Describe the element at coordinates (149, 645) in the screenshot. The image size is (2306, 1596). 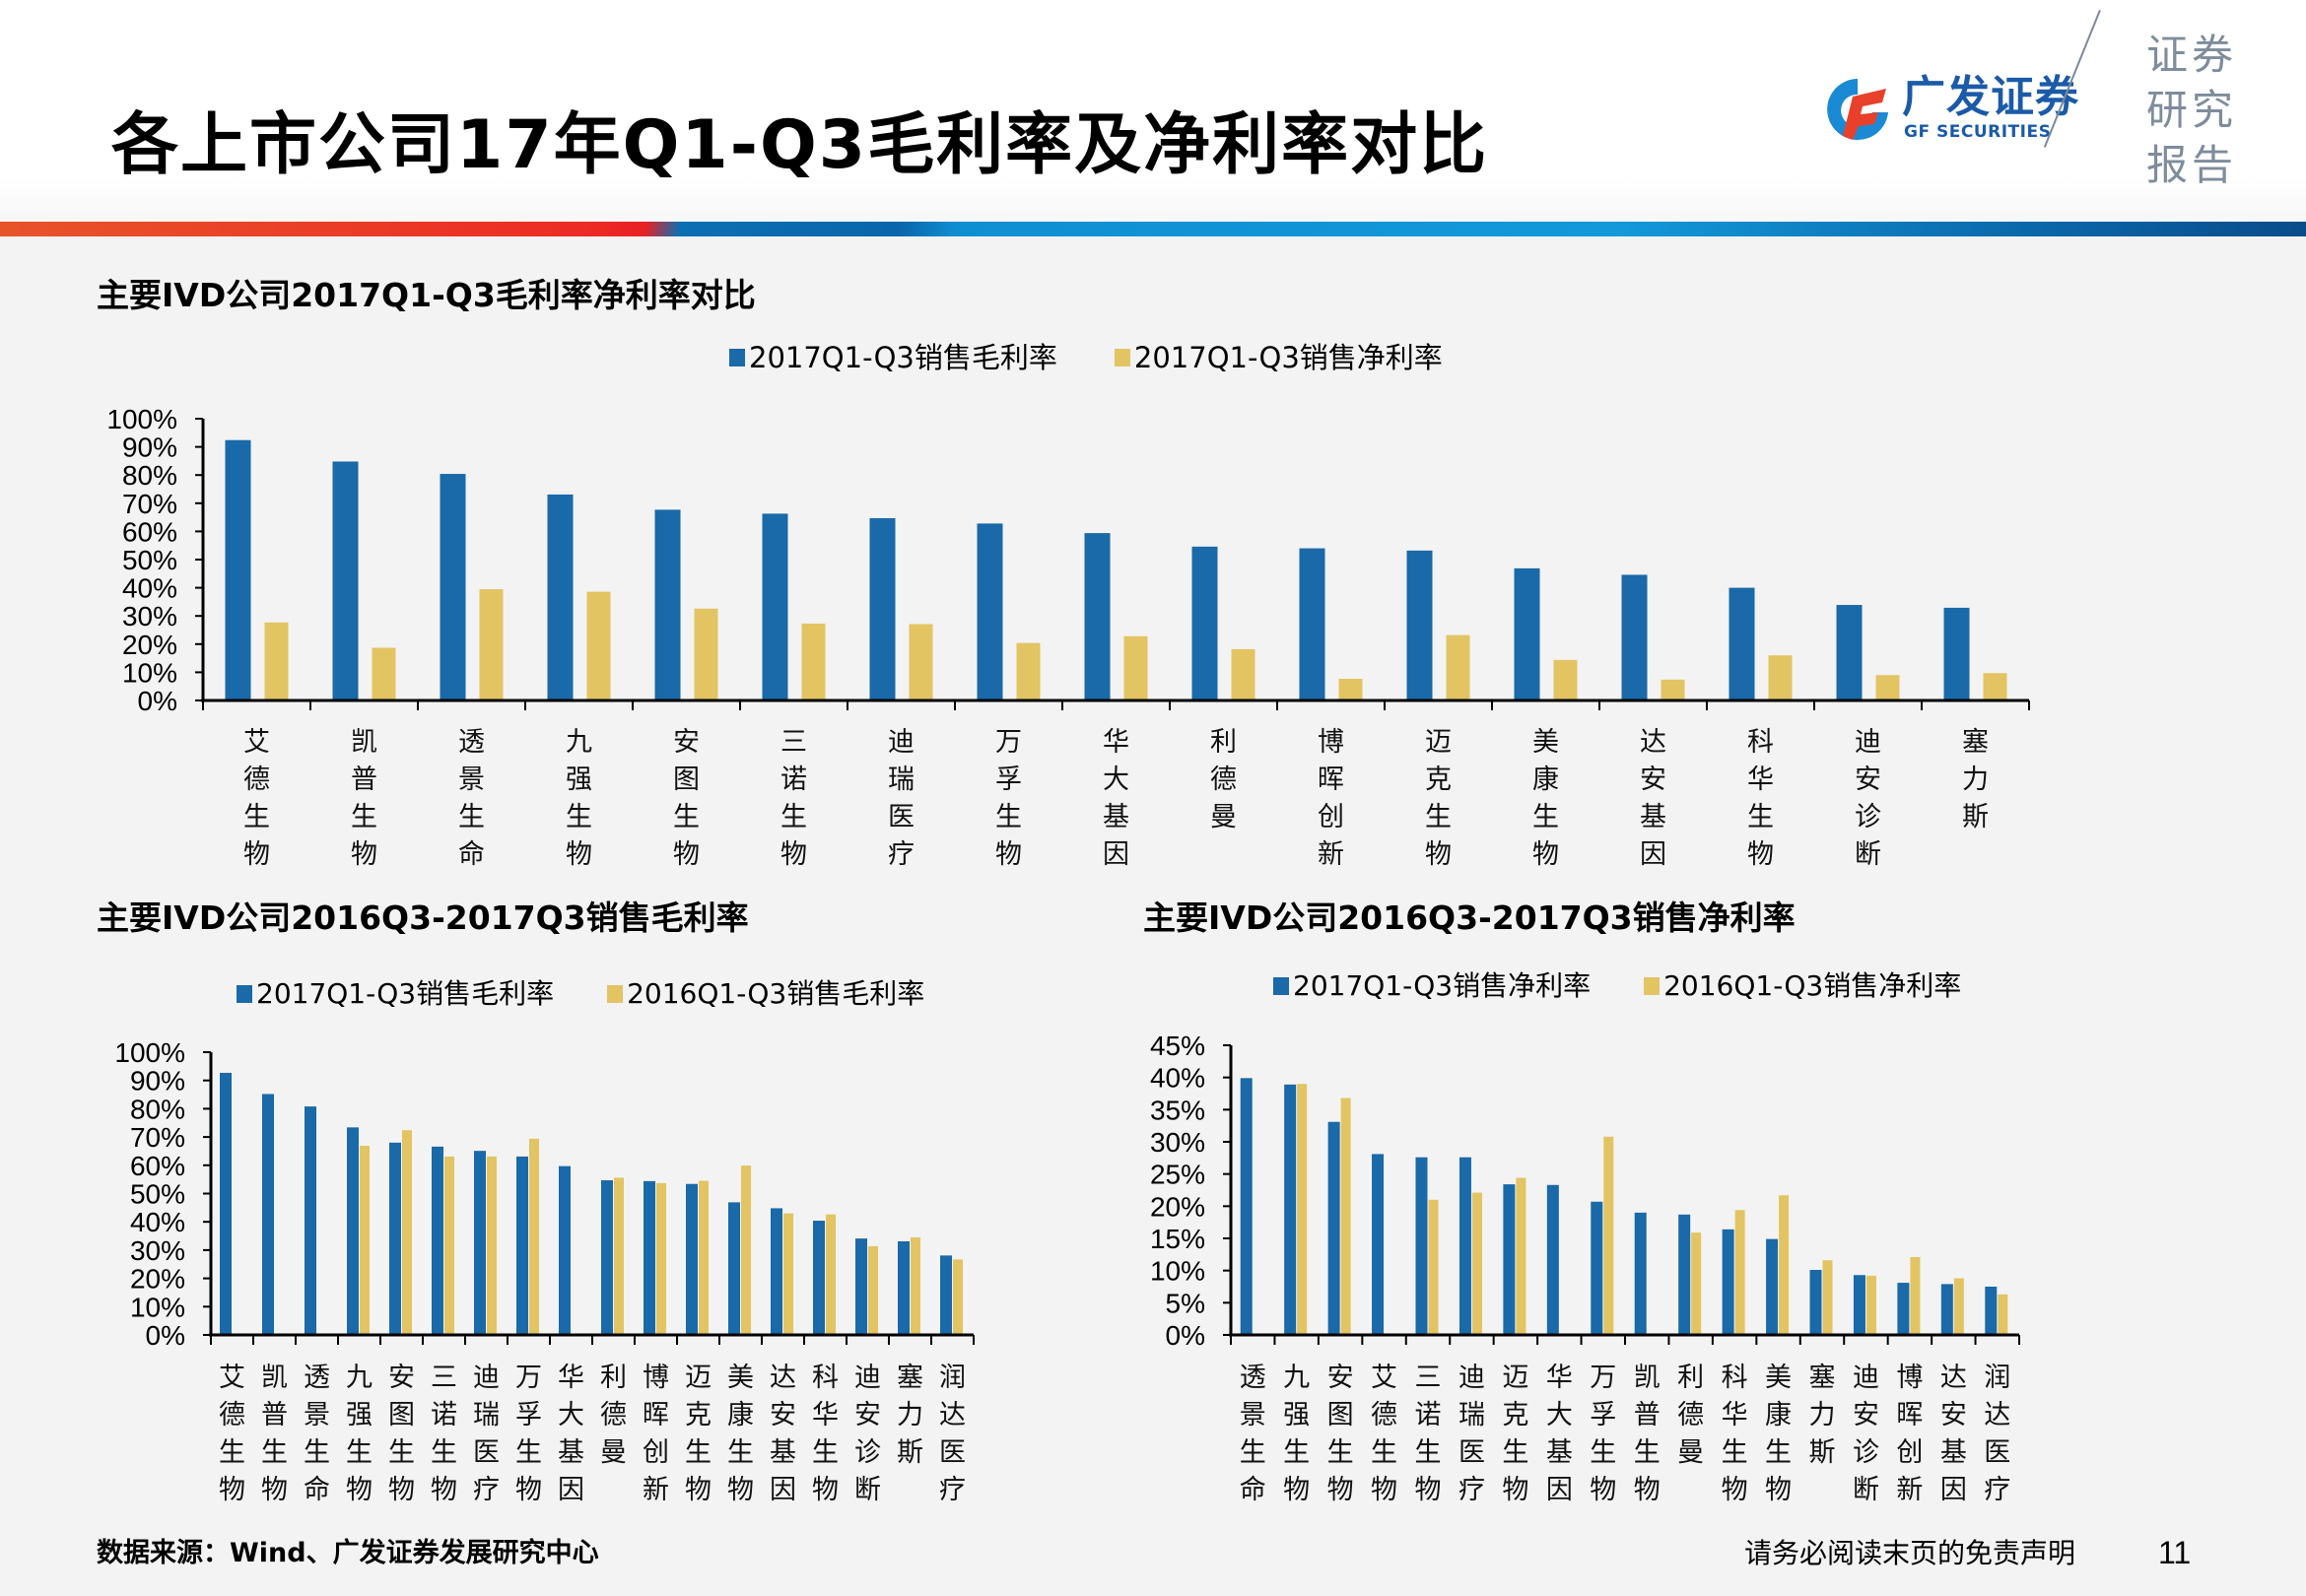
I see `y-tick-label: 20%` at that location.